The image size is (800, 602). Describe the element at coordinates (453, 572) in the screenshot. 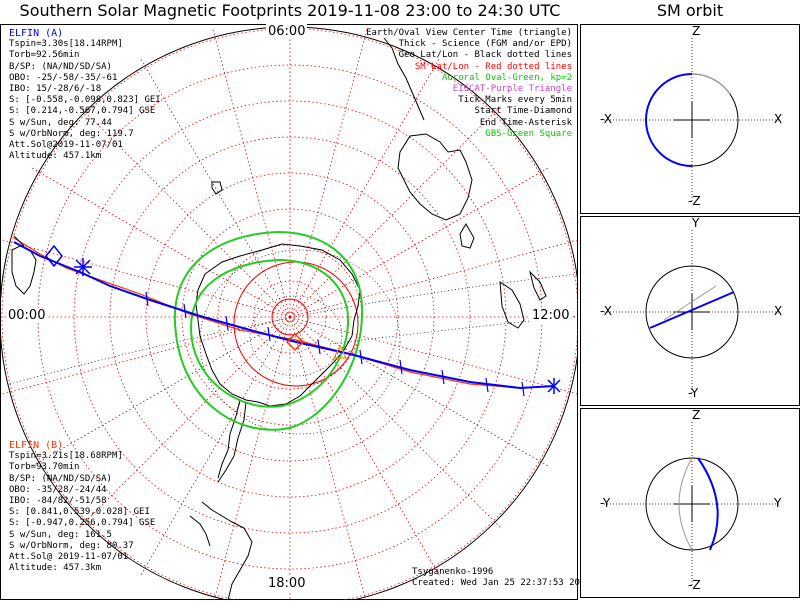

I see `model-credit: Tsyganenko-1996` at that location.